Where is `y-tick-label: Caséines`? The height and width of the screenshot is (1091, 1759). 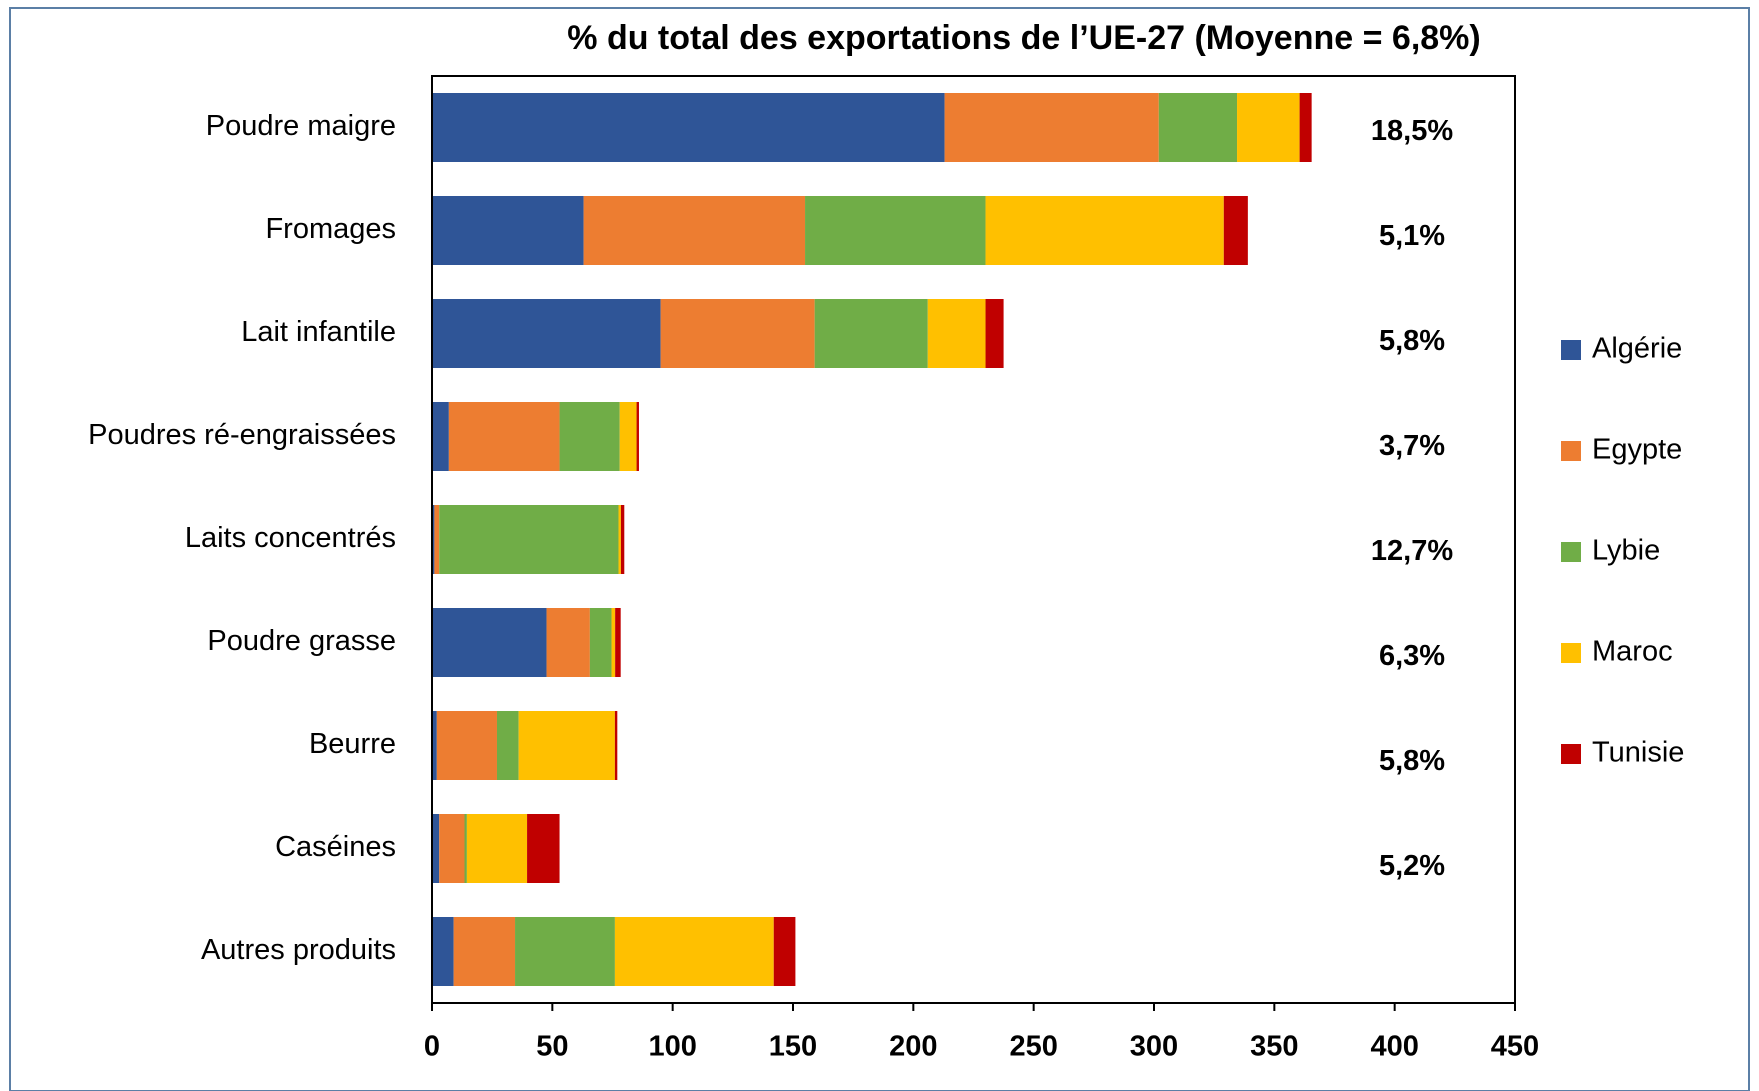 y-tick-label: Caséines is located at coordinates (335, 847).